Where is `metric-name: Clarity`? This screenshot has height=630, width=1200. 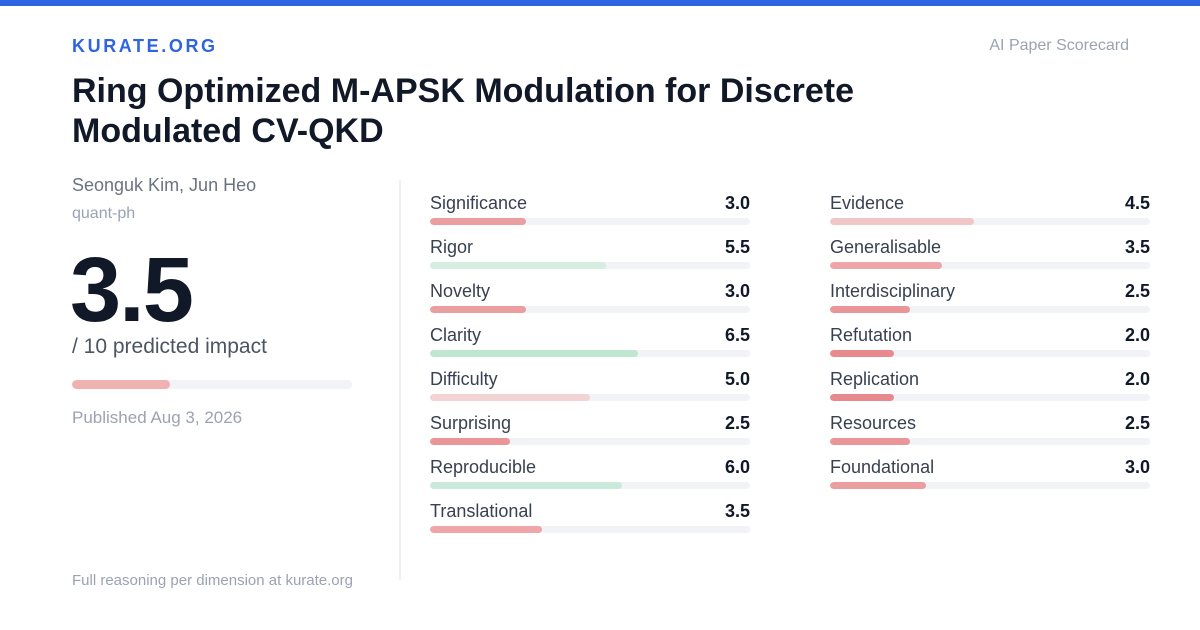
metric-name: Clarity is located at coordinates (456, 335).